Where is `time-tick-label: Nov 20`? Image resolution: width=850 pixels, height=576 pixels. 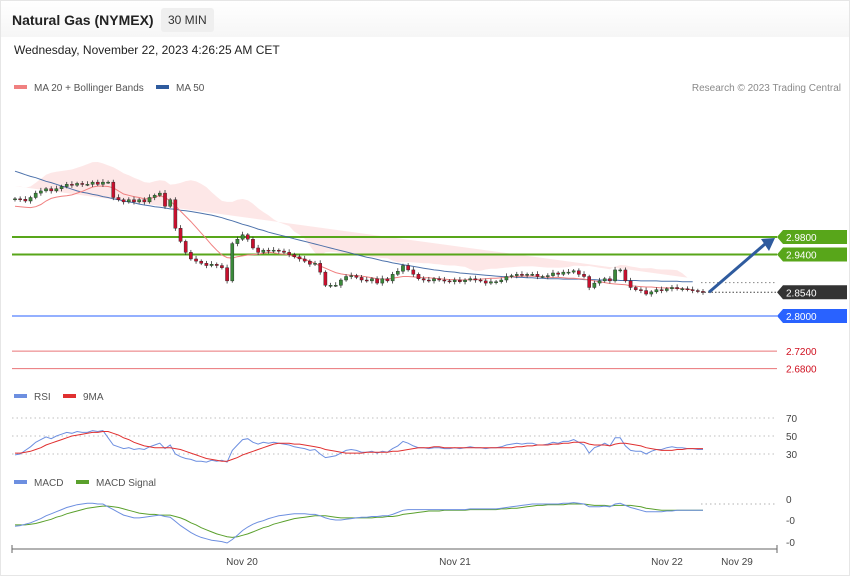
time-tick-label: Nov 20 is located at coordinates (242, 562).